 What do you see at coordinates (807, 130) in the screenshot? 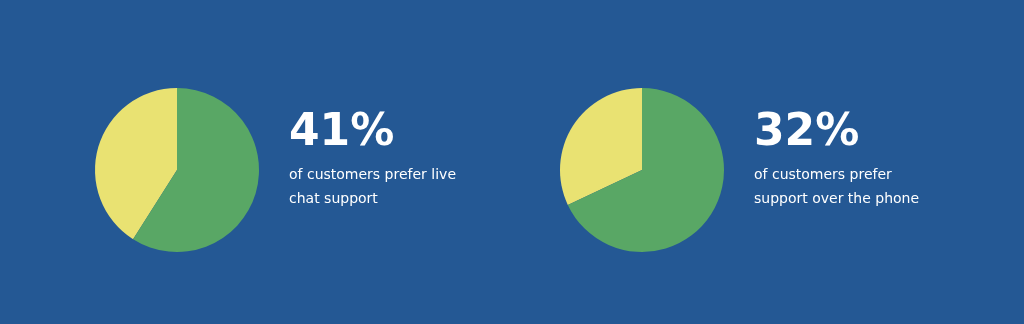
I see `chart-title: 32%` at bounding box center [807, 130].